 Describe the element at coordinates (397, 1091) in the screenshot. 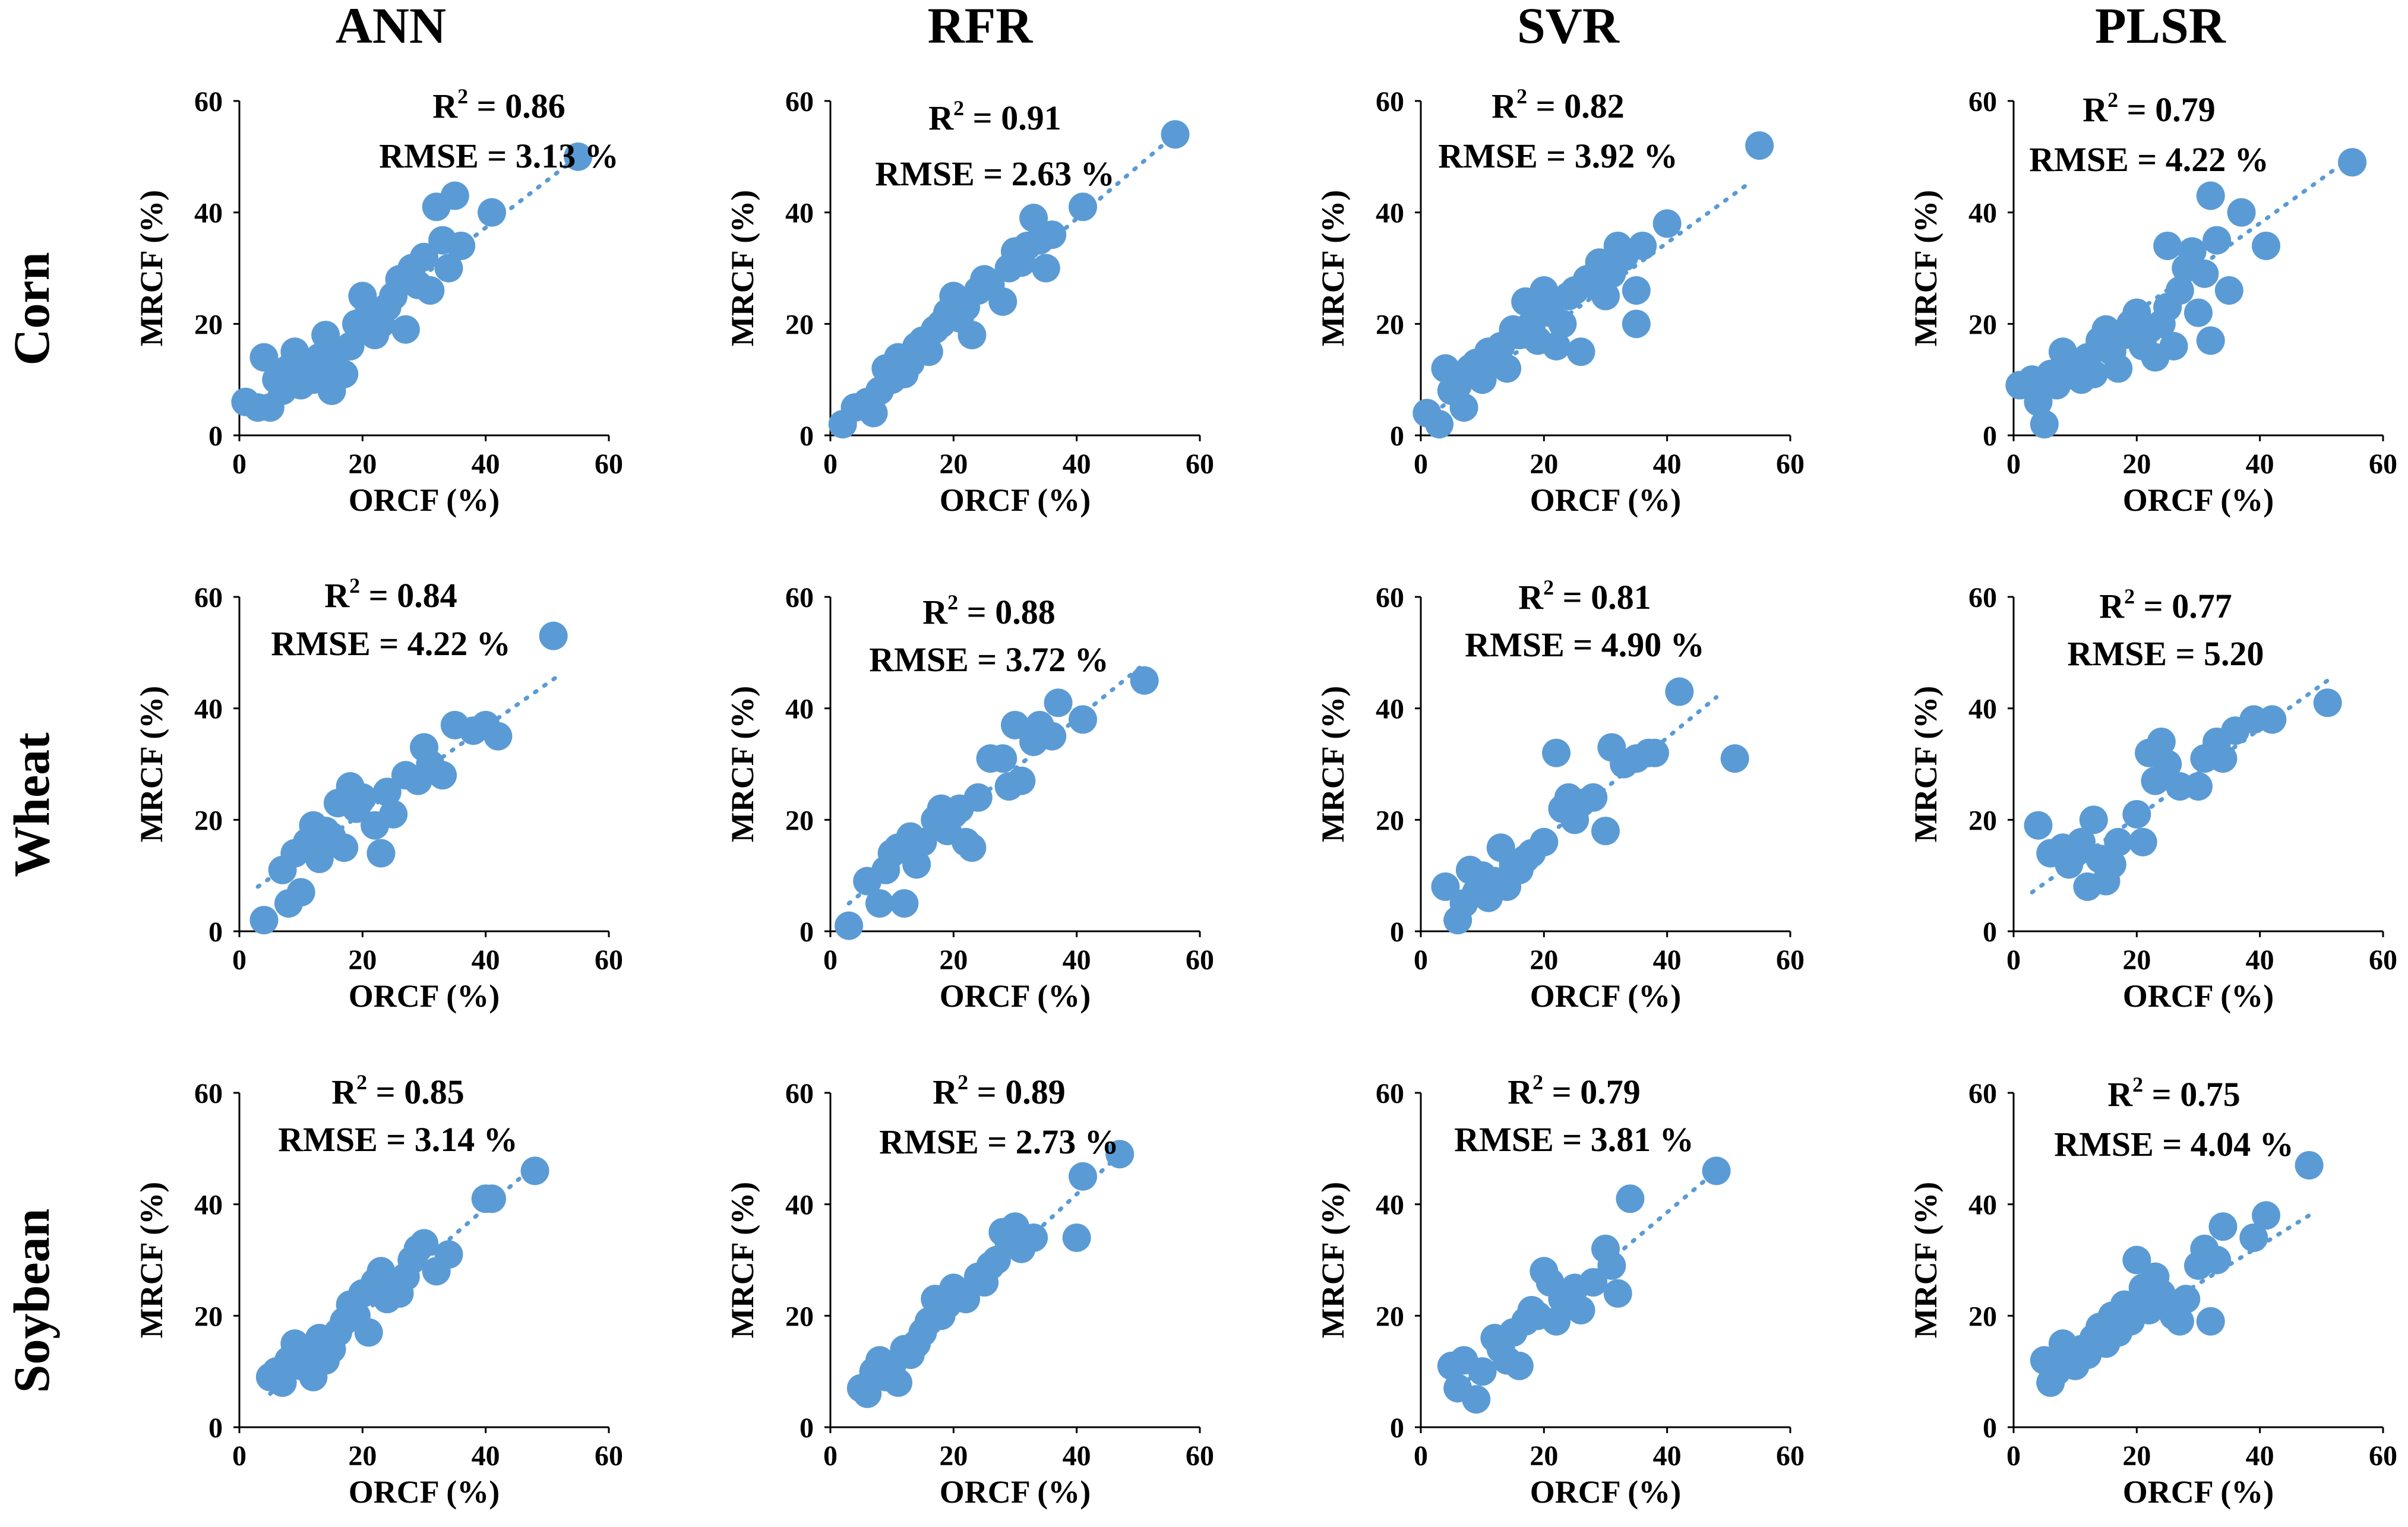

I see `r-squared-label: R2 = 0.85` at that location.